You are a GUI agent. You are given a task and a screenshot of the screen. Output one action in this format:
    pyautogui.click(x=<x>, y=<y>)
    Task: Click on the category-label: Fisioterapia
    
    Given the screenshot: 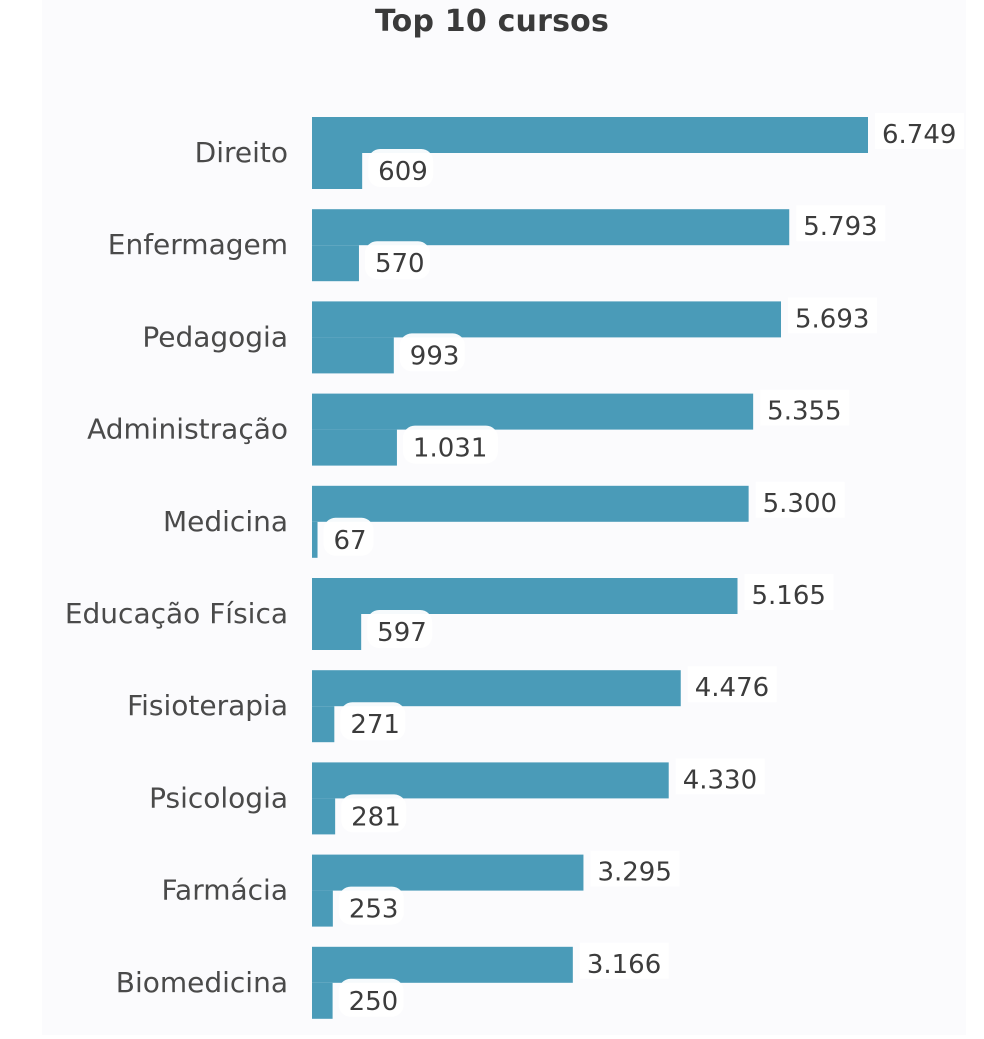 What is the action you would take?
    pyautogui.click(x=207, y=705)
    